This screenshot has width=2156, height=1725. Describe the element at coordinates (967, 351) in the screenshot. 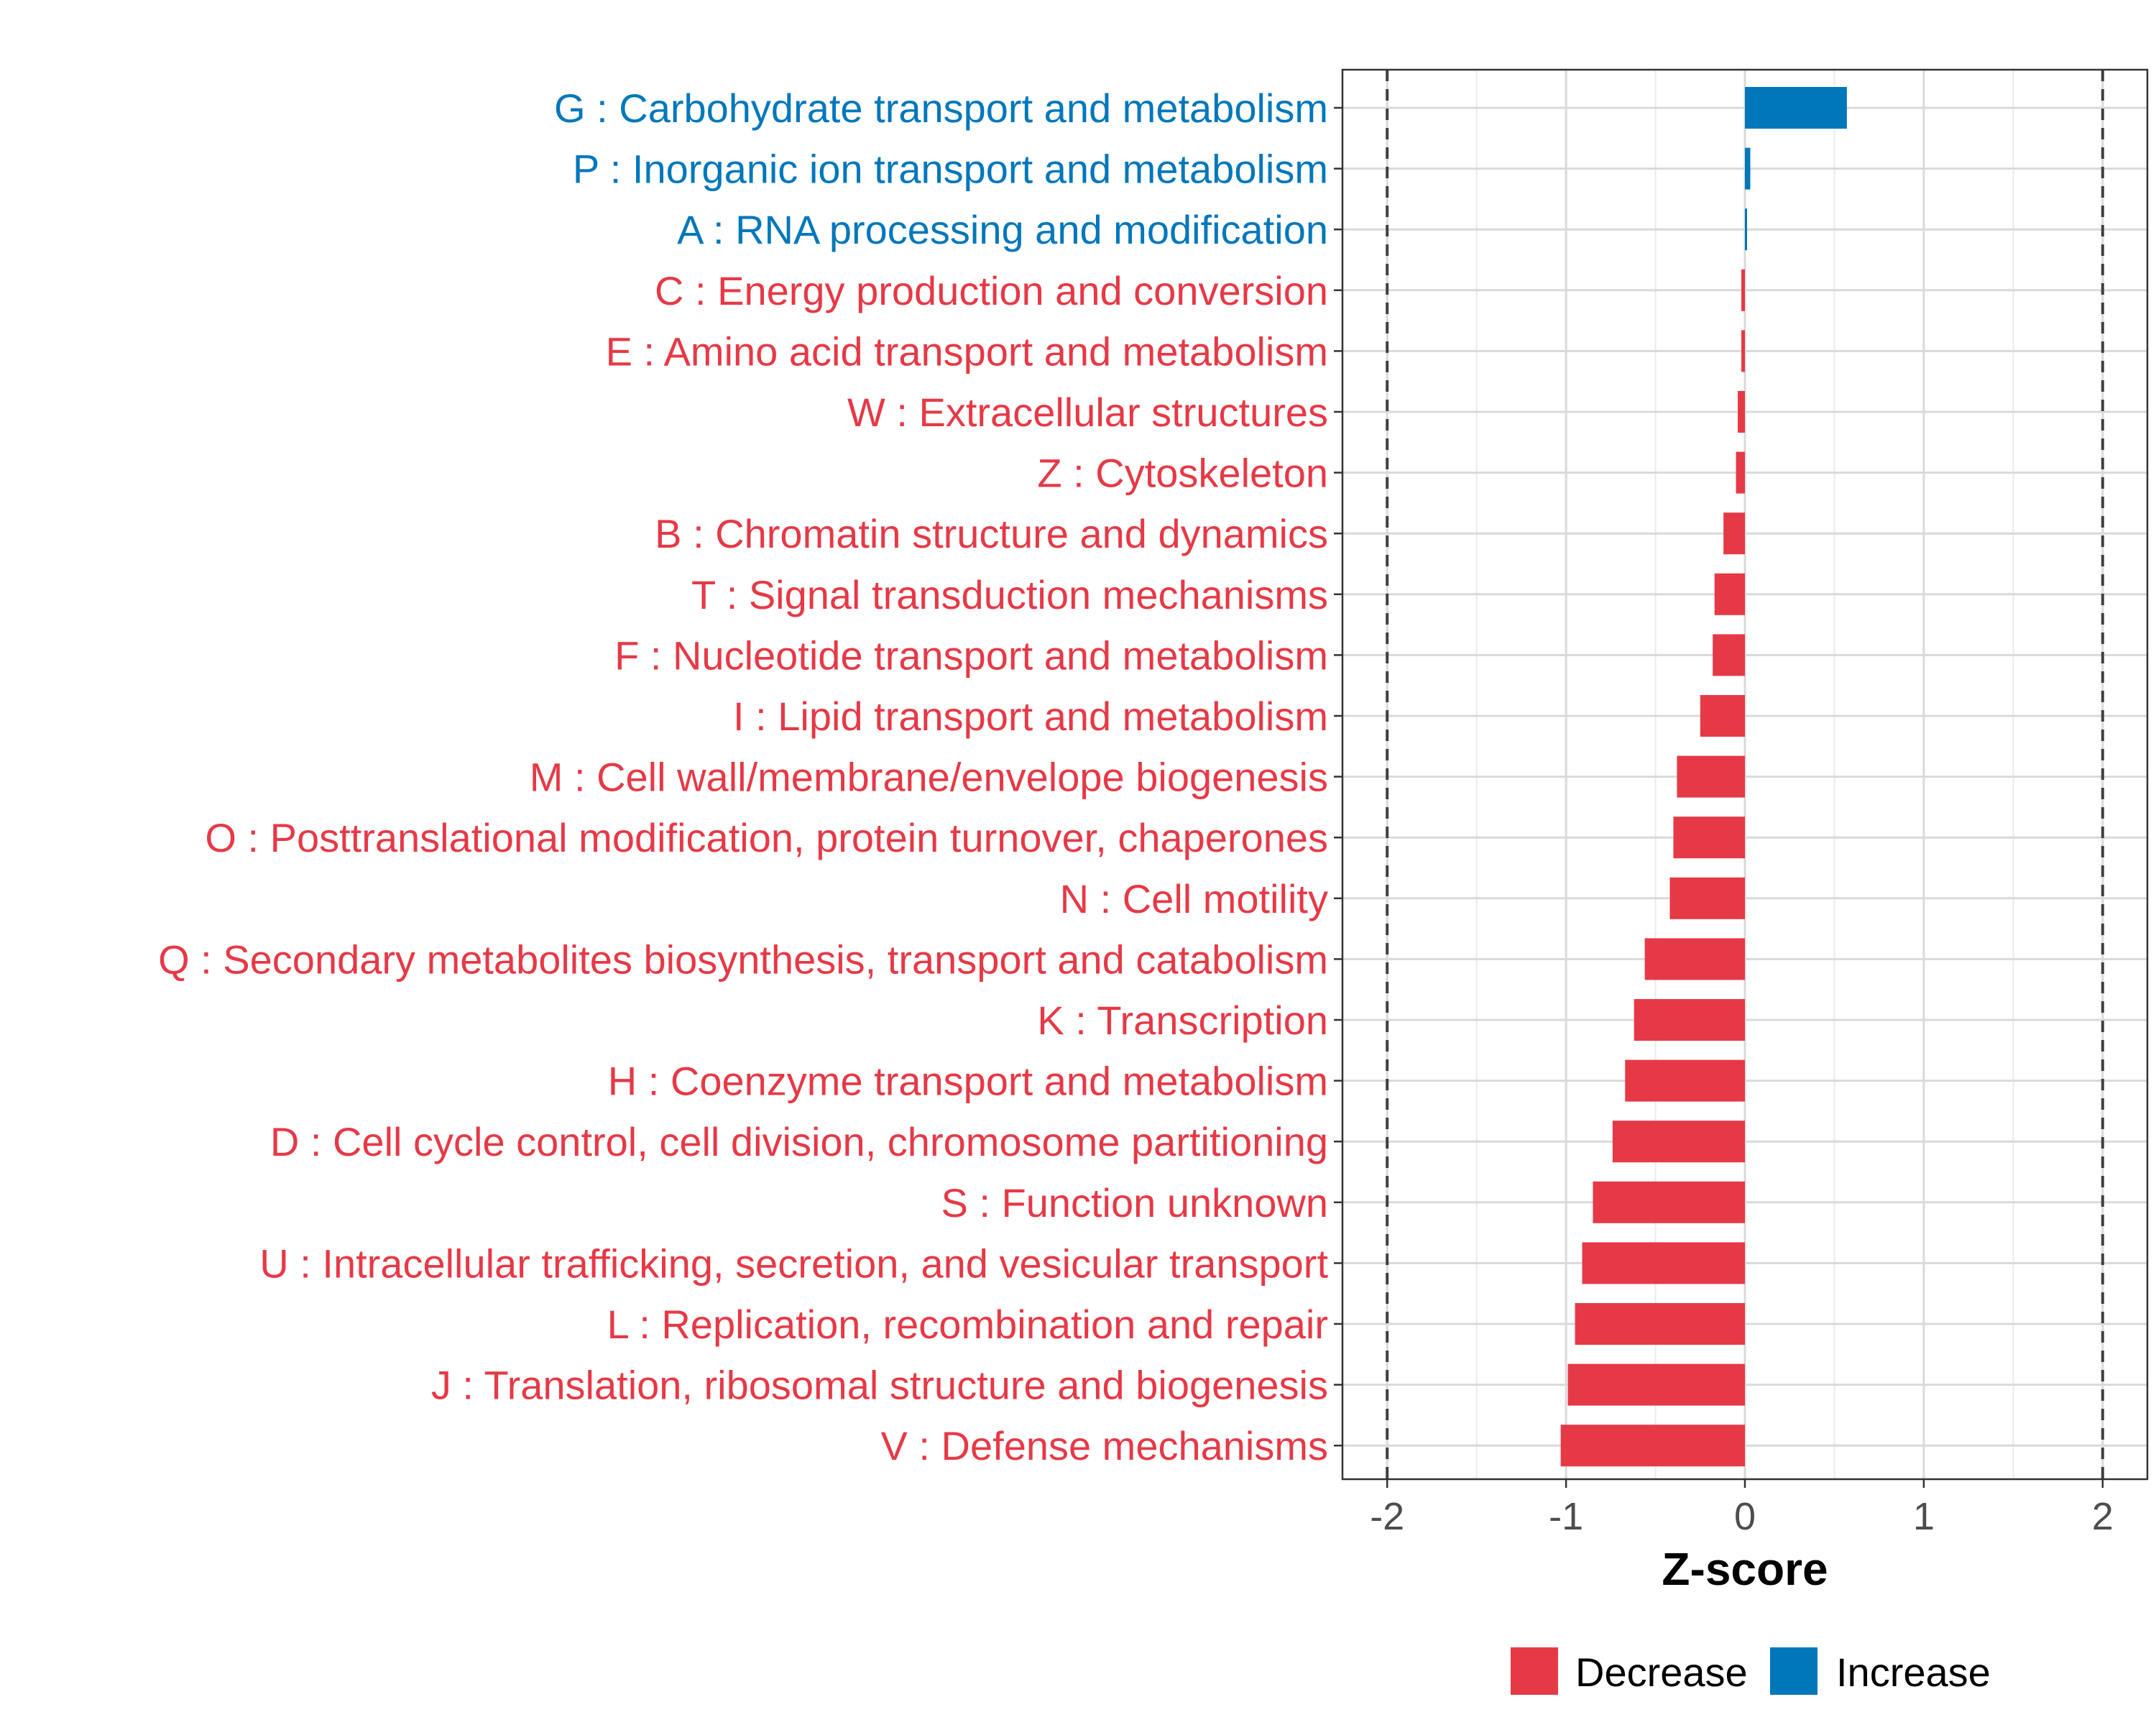

I see `category-label: E : Amino acid transport and metabolism` at that location.